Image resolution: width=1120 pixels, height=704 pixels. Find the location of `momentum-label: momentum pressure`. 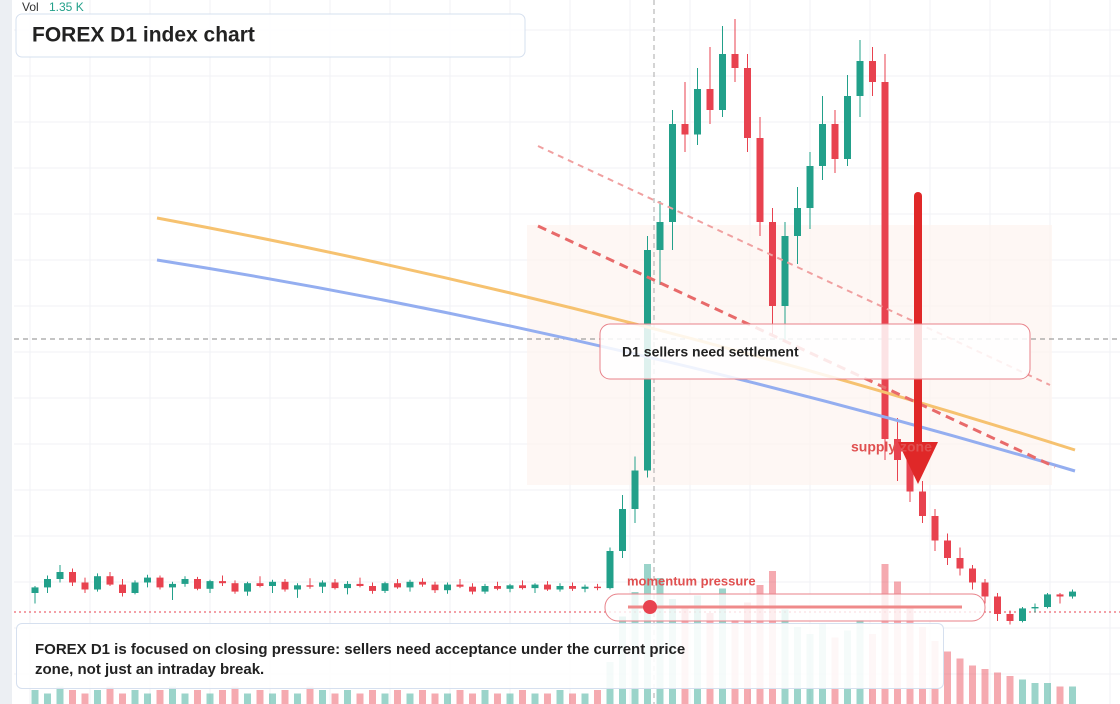

momentum-label: momentum pressure is located at coordinates (691, 580).